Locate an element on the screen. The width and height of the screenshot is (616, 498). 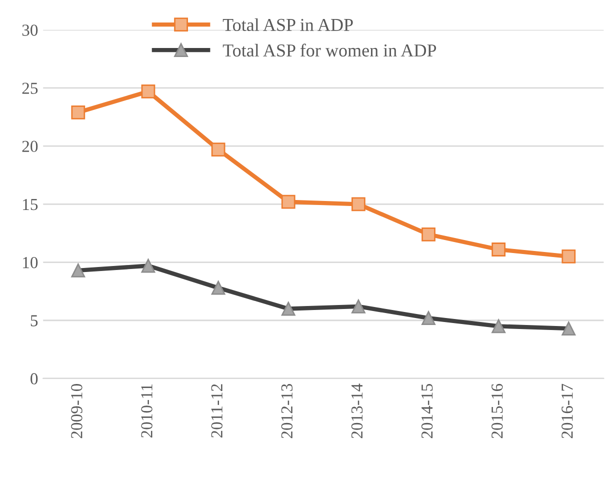
legend-label: Total ASP in ADP is located at coordinates (287, 25).